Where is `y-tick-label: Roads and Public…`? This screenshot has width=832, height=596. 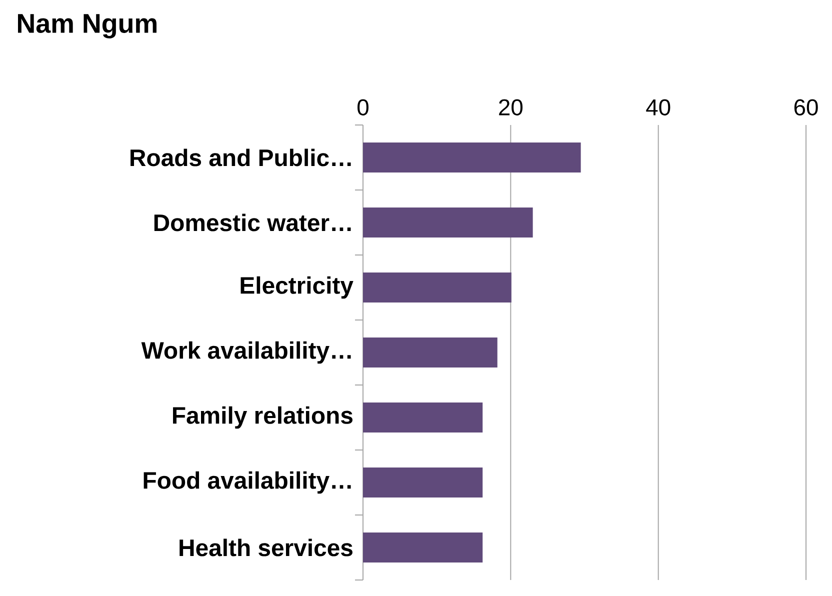 y-tick-label: Roads and Public… is located at coordinates (240, 157).